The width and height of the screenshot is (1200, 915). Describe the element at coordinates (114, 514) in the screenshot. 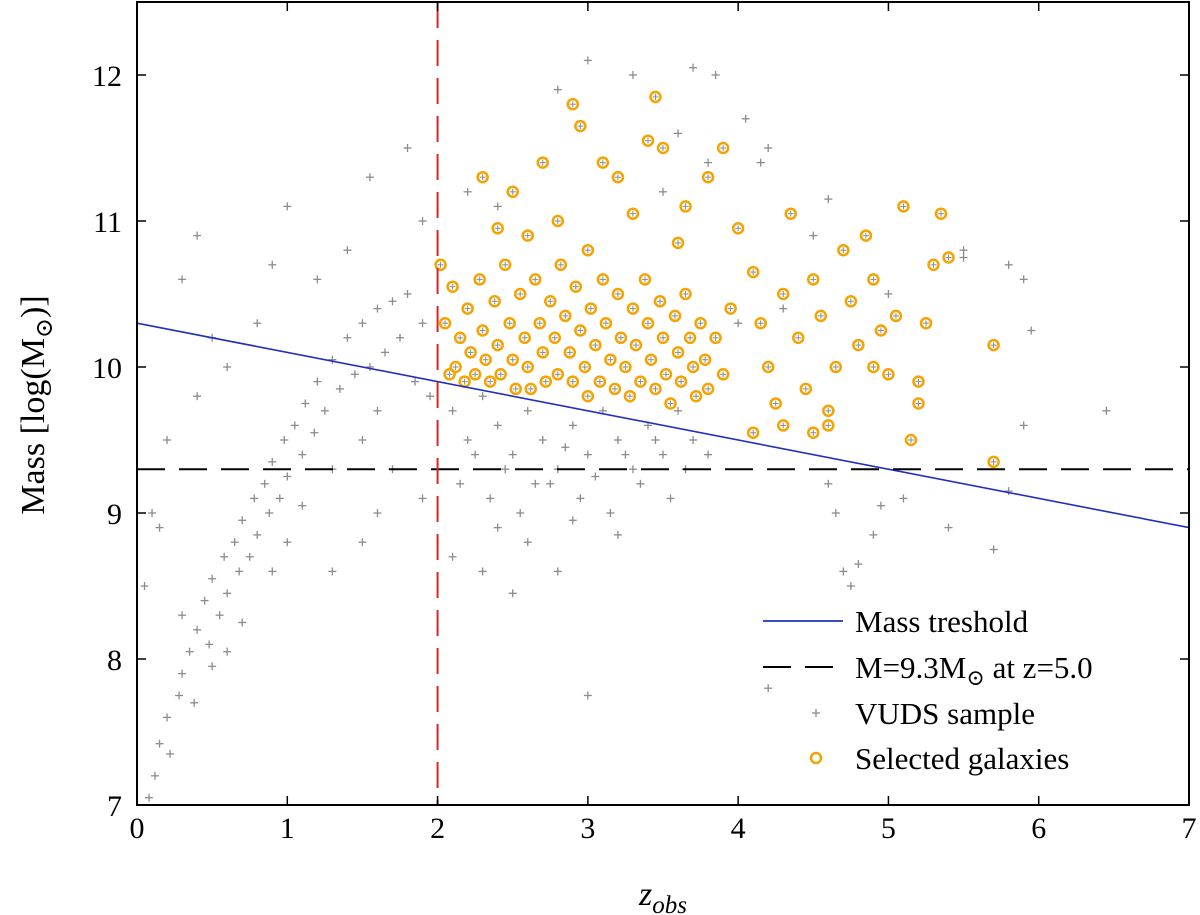

I see `y-tick-label: 9` at that location.